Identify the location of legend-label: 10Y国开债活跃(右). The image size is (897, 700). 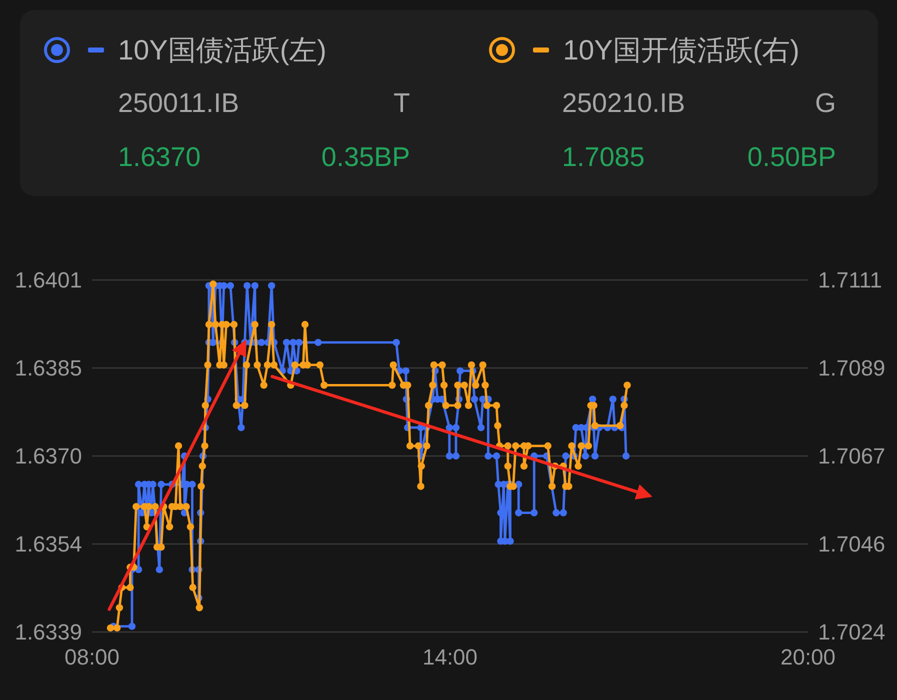
(681, 50).